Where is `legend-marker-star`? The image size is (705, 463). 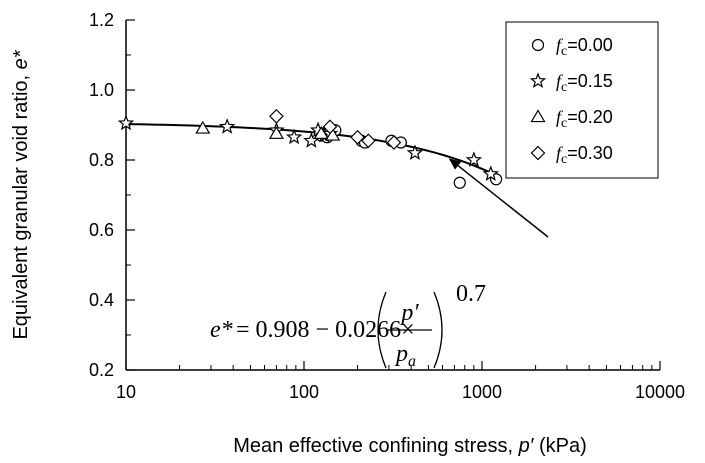
legend-marker-star is located at coordinates (538, 80).